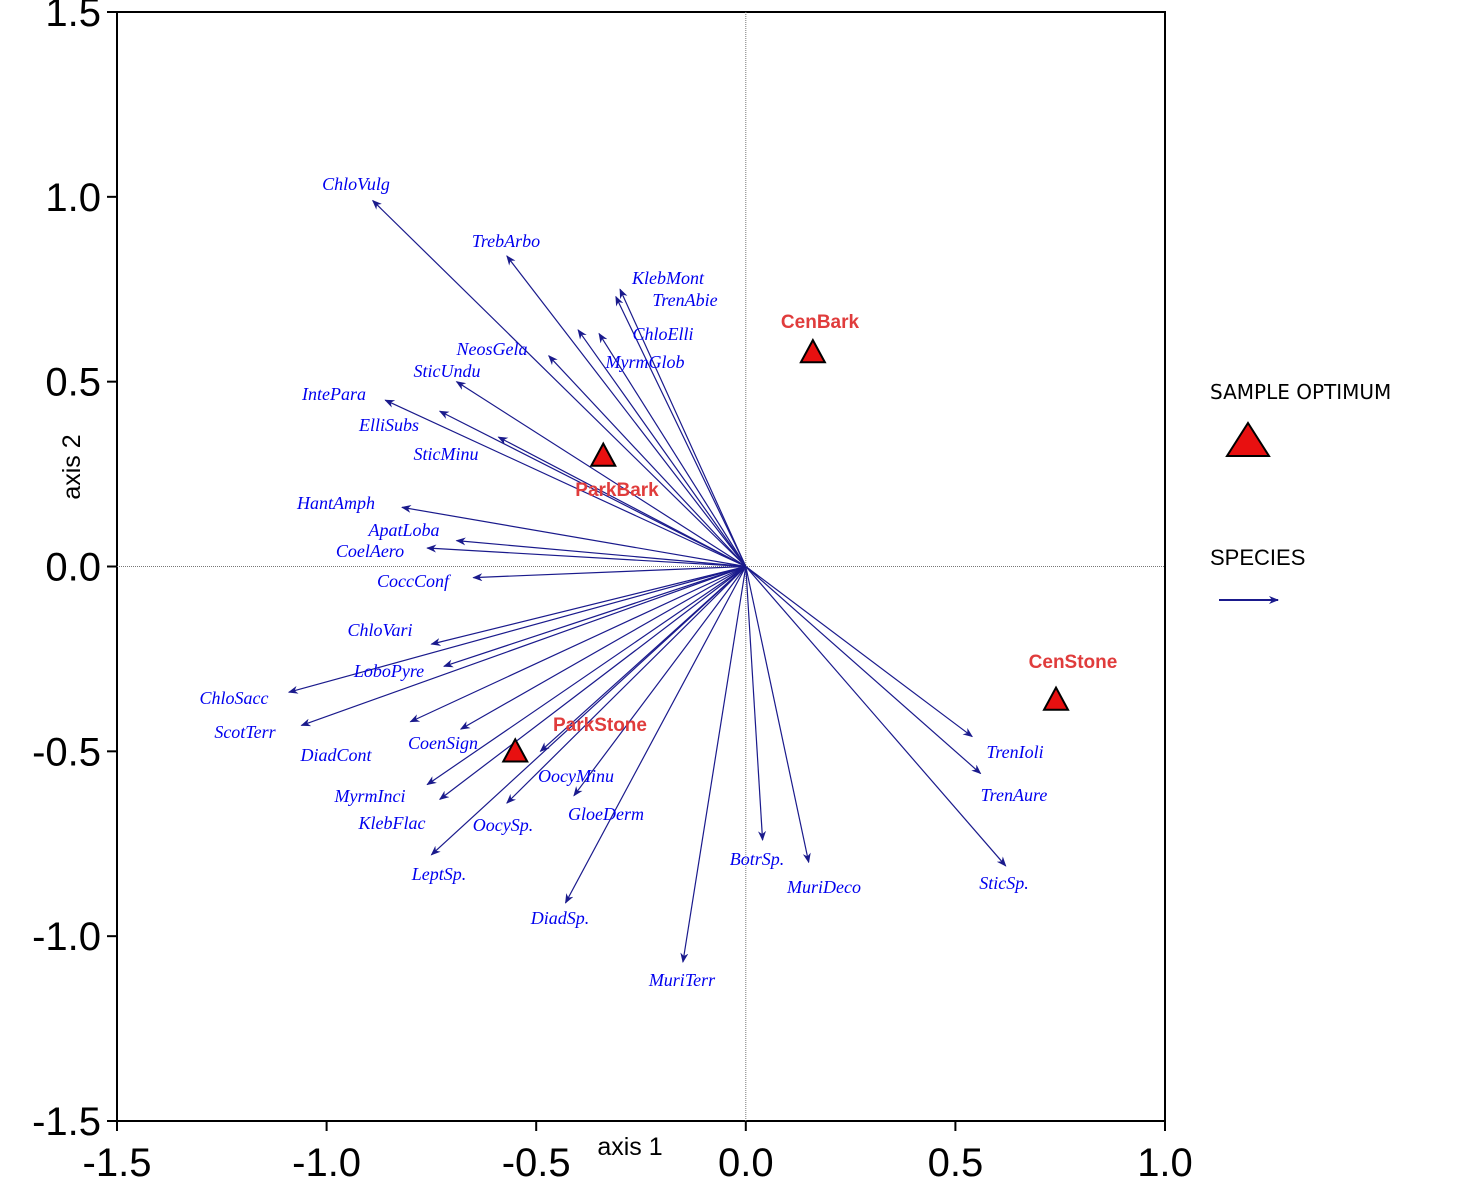  I want to click on y-axis-label: axis 2, so click(72, 466).